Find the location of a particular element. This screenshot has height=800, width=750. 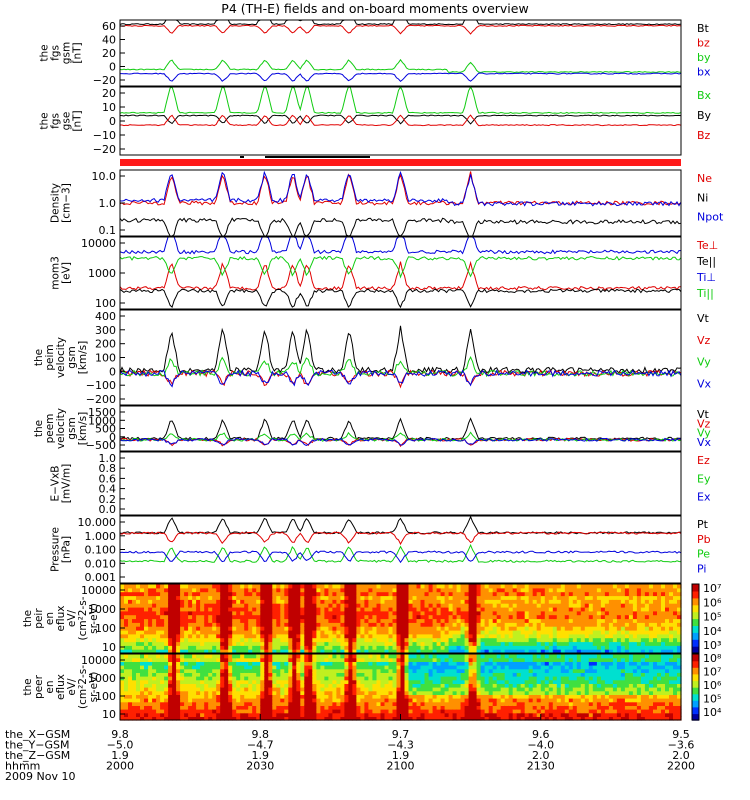

series-line-ti is located at coordinates (400, 245).